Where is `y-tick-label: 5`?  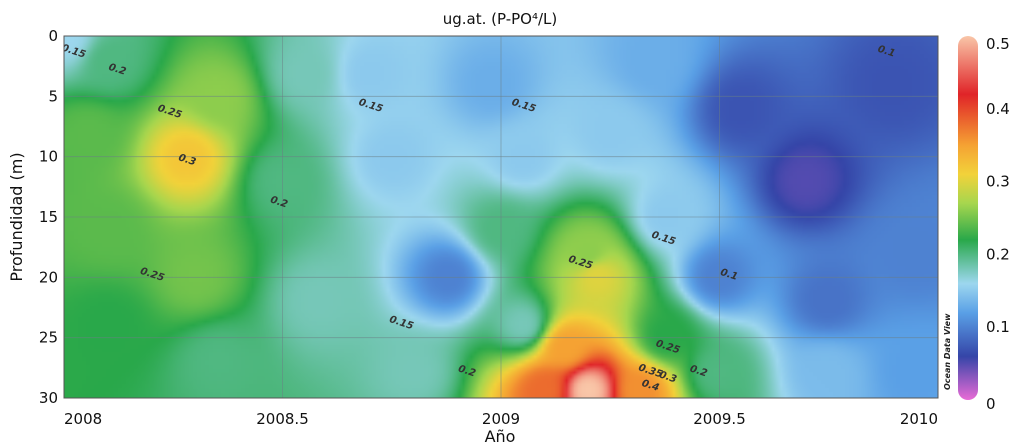 y-tick-label: 5 is located at coordinates (53, 96).